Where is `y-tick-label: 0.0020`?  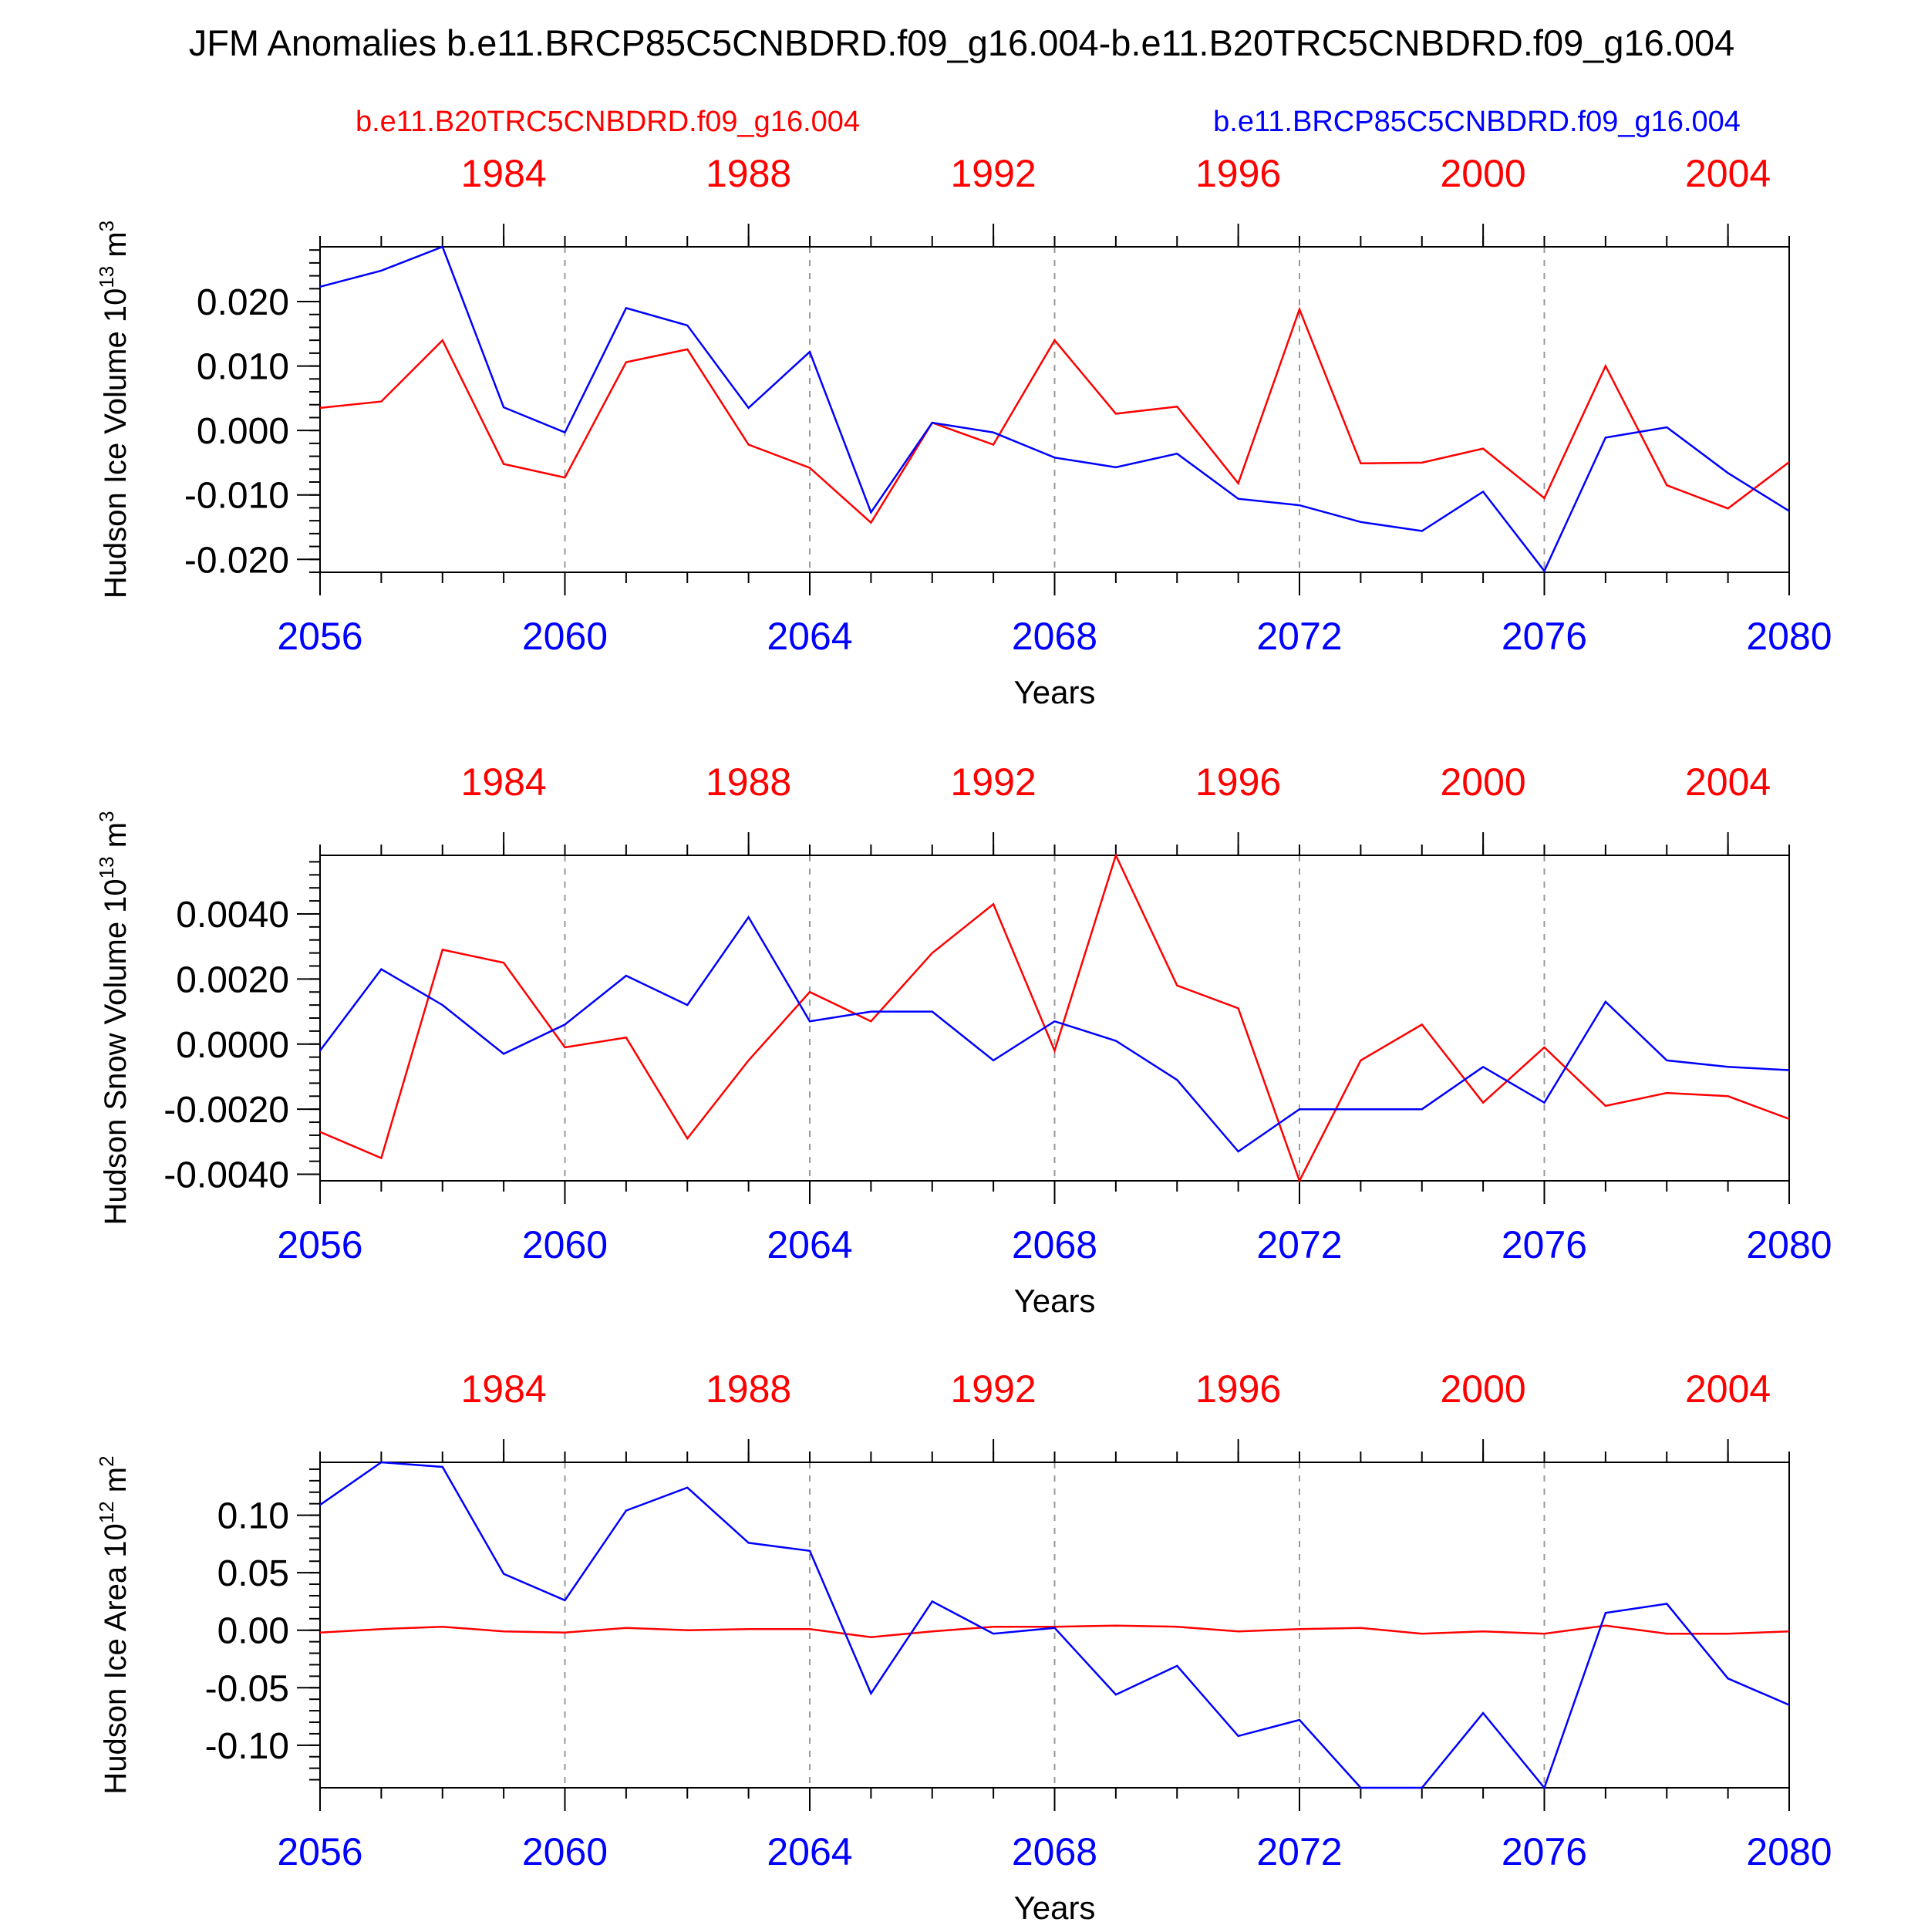
y-tick-label: 0.0020 is located at coordinates (233, 979).